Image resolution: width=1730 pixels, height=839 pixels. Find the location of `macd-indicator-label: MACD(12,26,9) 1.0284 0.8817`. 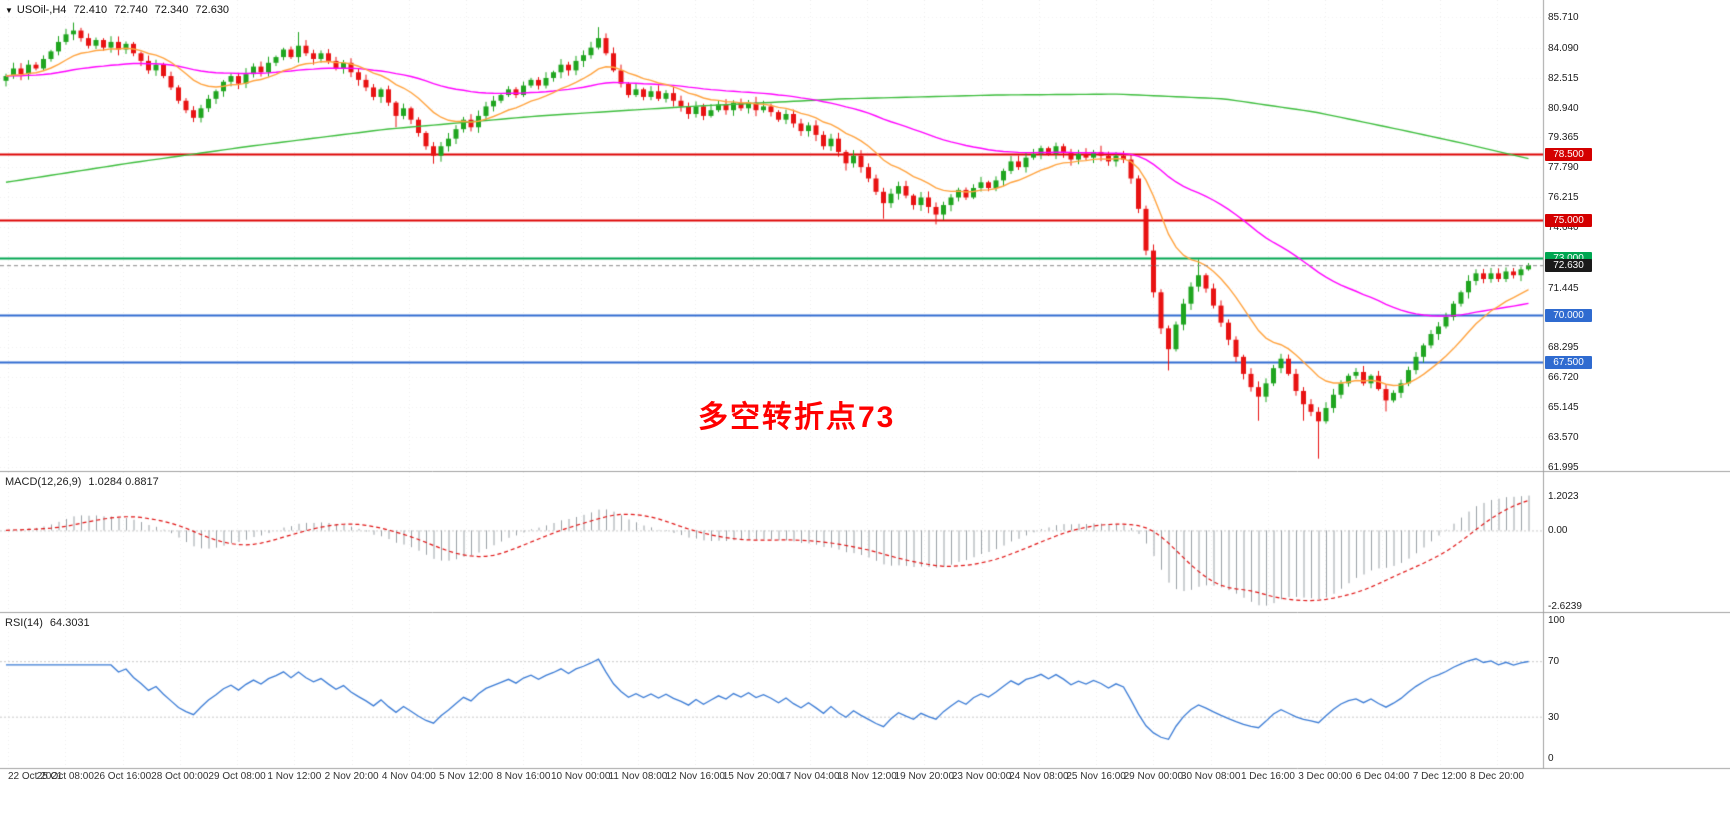

macd-indicator-label: MACD(12,26,9) 1.0284 0.8817 is located at coordinates (85, 482).